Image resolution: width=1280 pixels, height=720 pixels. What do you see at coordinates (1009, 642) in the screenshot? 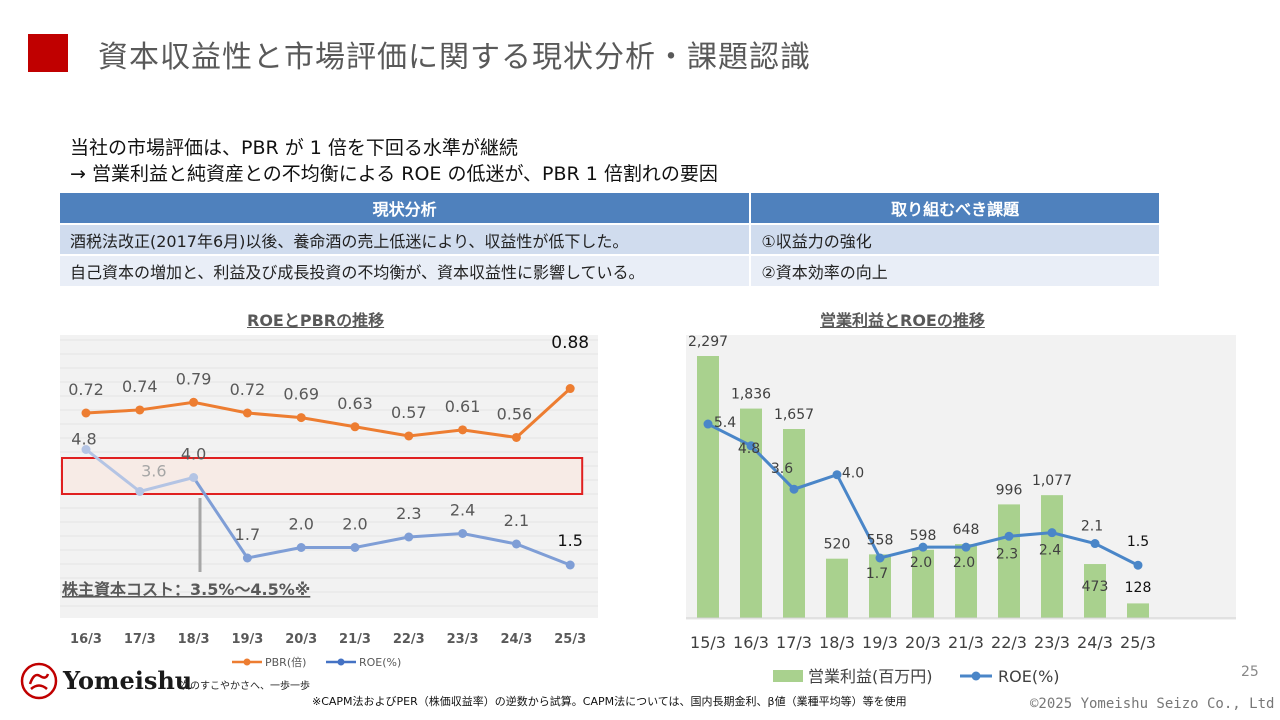
I see `x-tick-label: 22/3` at bounding box center [1009, 642].